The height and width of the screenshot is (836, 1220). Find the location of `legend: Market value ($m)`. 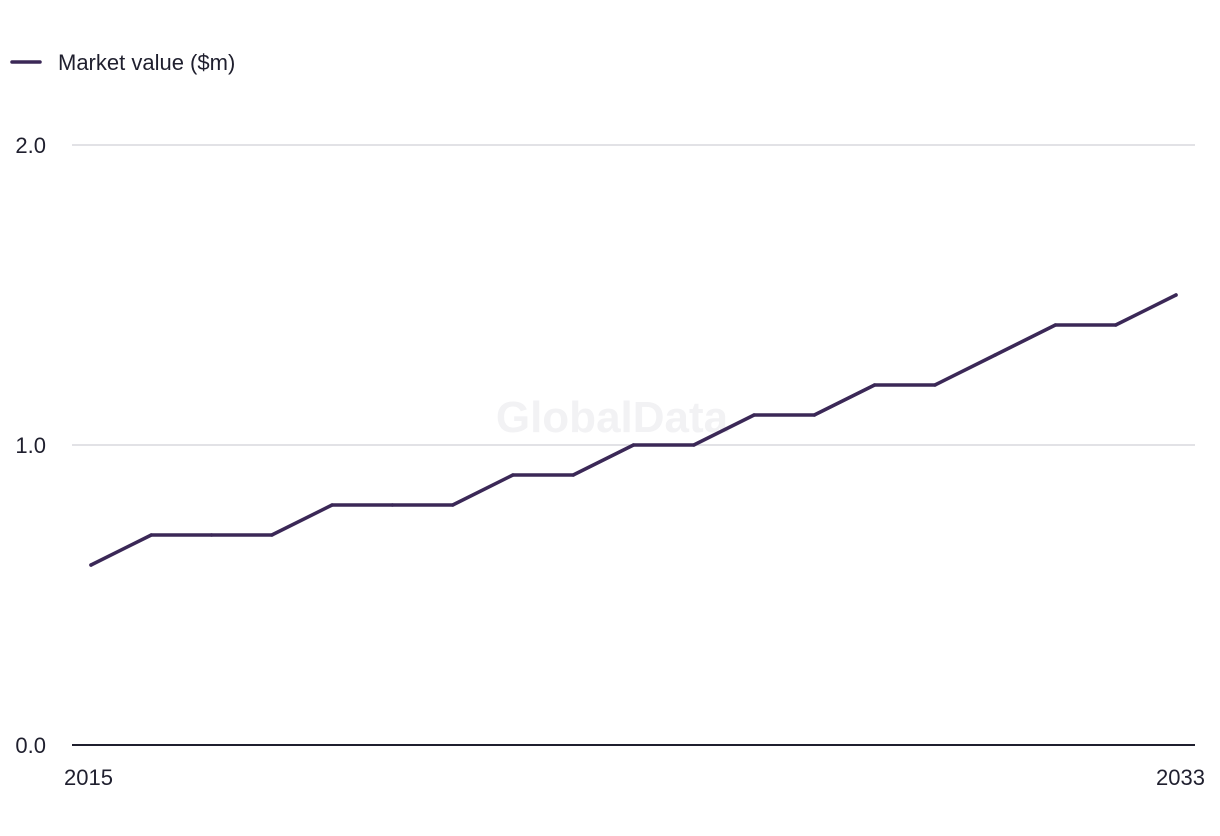

legend: Market value ($m) is located at coordinates (122, 62).